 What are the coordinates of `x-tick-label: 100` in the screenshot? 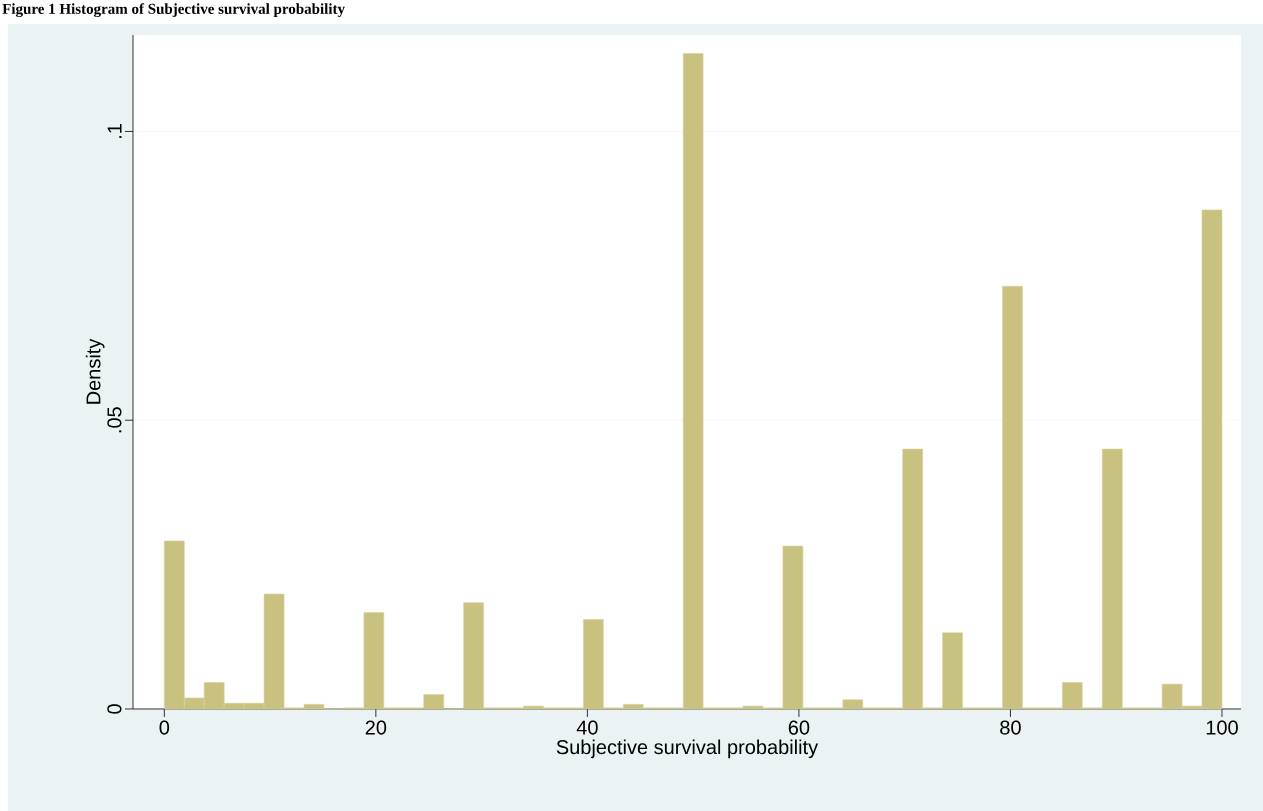 It's located at (1222, 727).